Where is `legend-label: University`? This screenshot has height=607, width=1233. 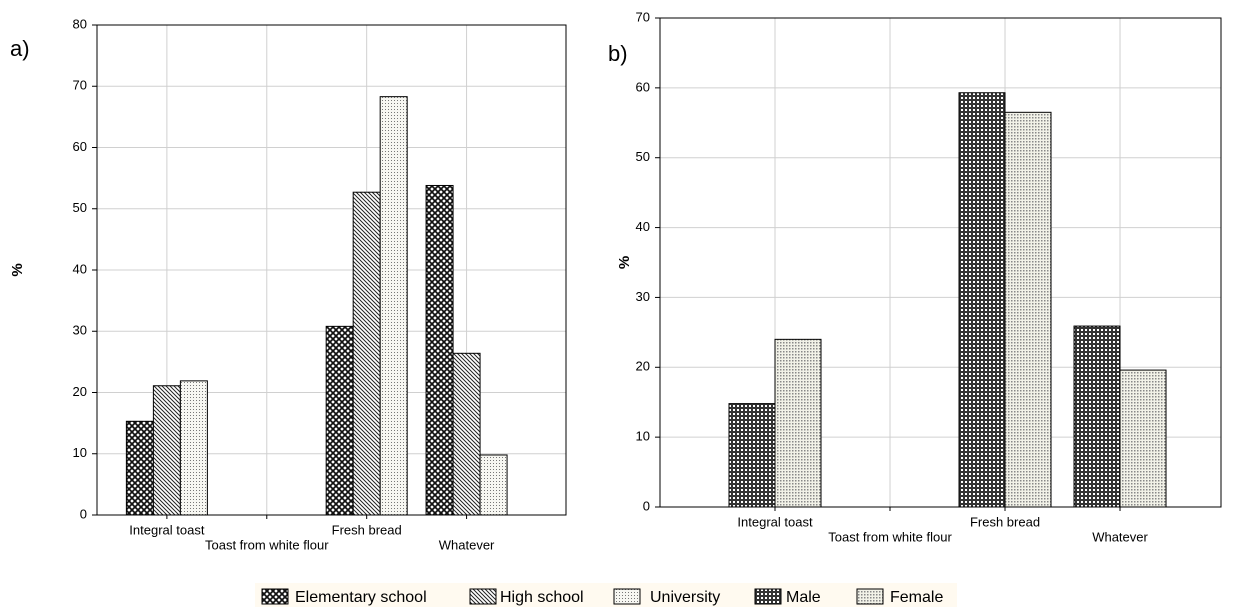
legend-label: University is located at coordinates (685, 597).